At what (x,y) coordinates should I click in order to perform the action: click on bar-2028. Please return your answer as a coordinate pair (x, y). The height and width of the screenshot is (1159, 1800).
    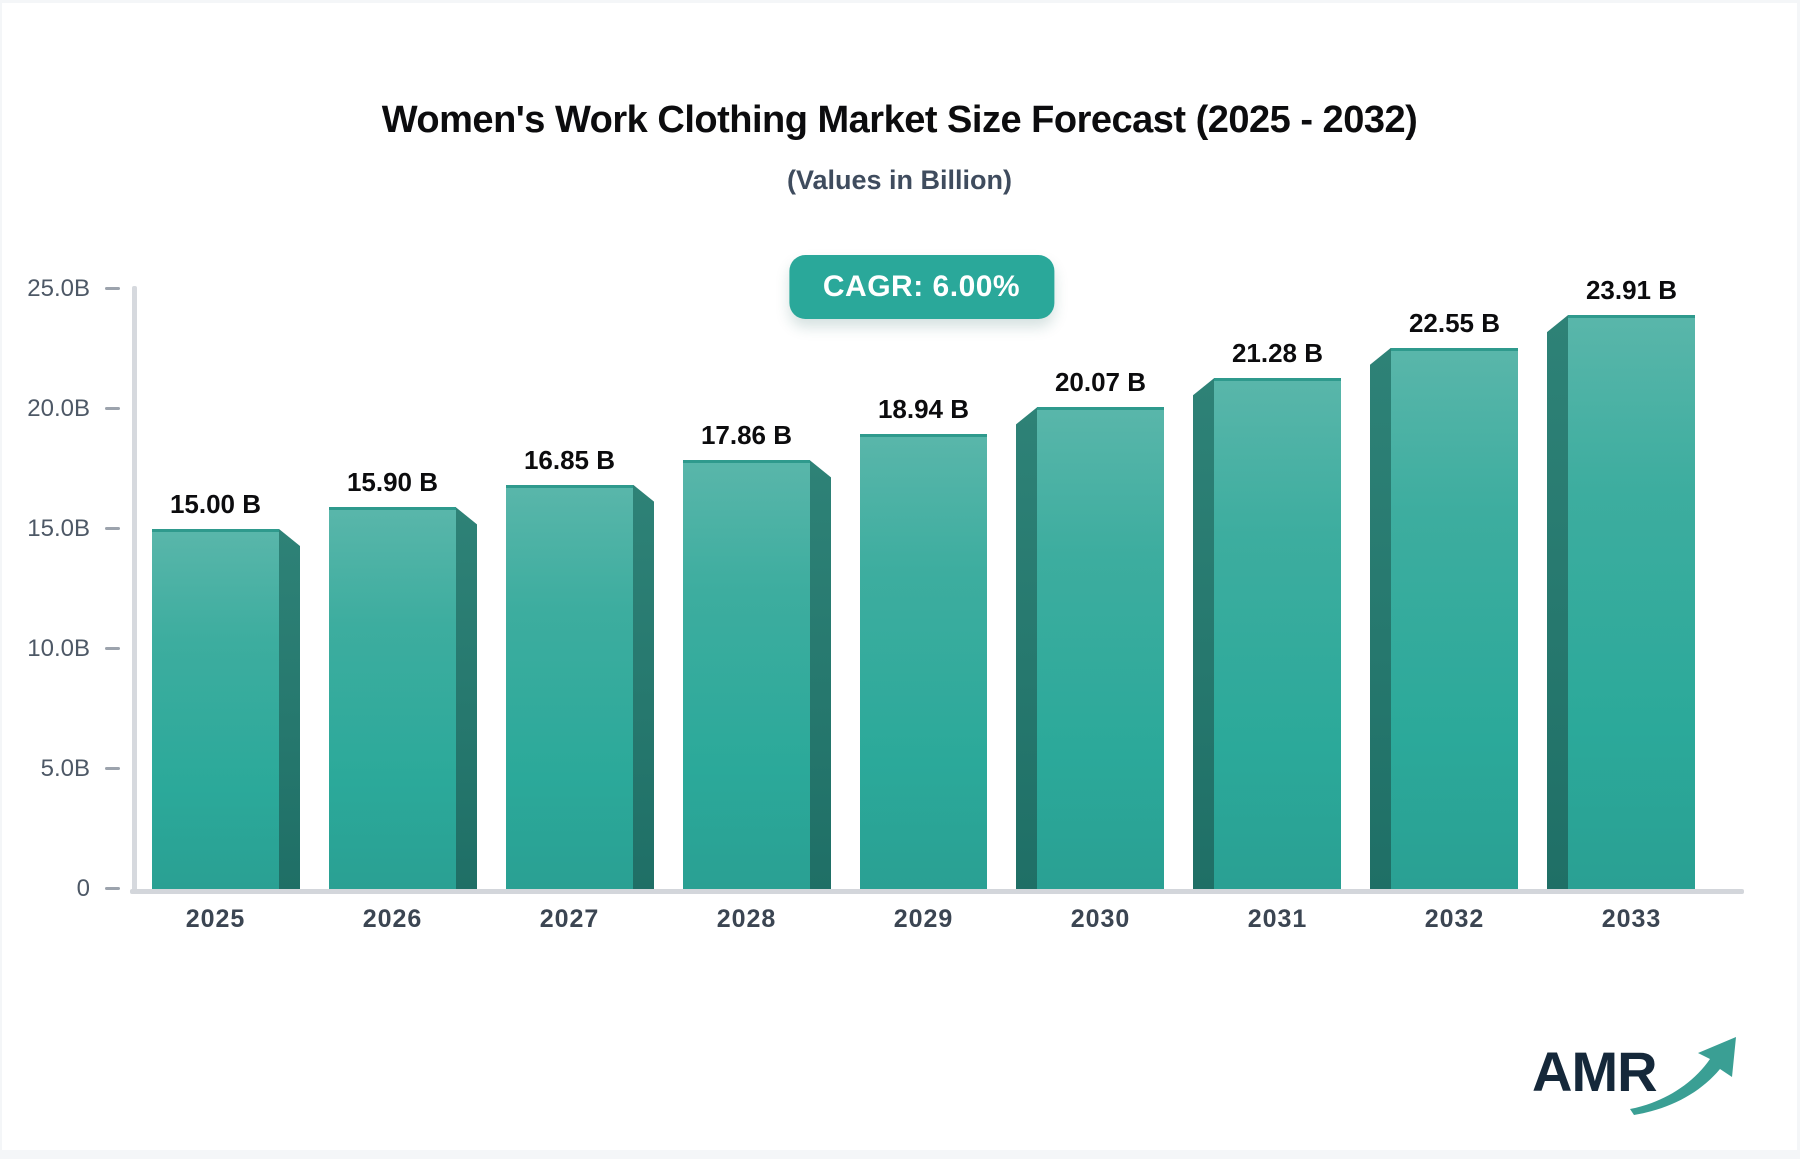
    Looking at the image, I should click on (746, 674).